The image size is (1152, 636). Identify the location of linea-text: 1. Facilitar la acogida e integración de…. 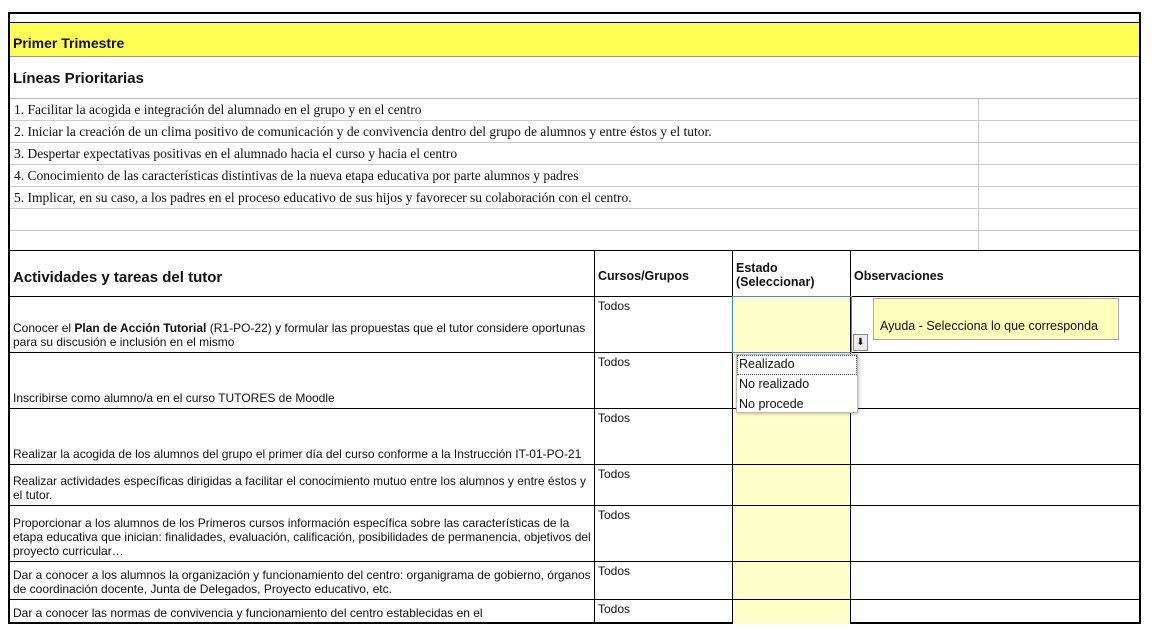
(218, 109).